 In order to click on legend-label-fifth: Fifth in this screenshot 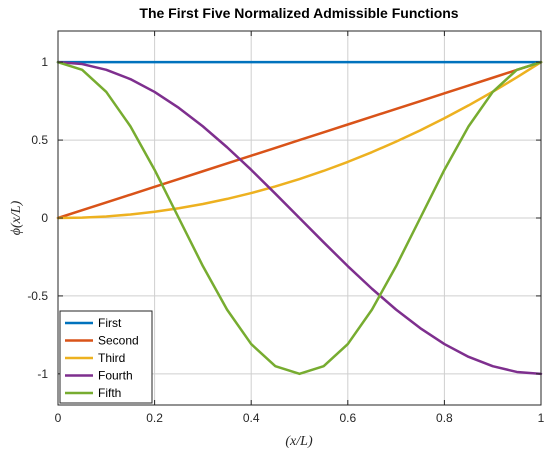, I will do `click(109, 393)`.